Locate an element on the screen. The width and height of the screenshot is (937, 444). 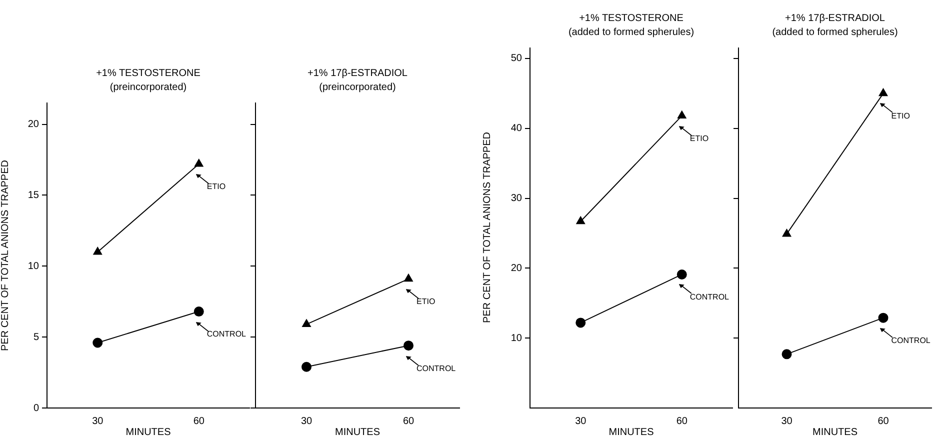
y-tick-label: 30 is located at coordinates (516, 198).